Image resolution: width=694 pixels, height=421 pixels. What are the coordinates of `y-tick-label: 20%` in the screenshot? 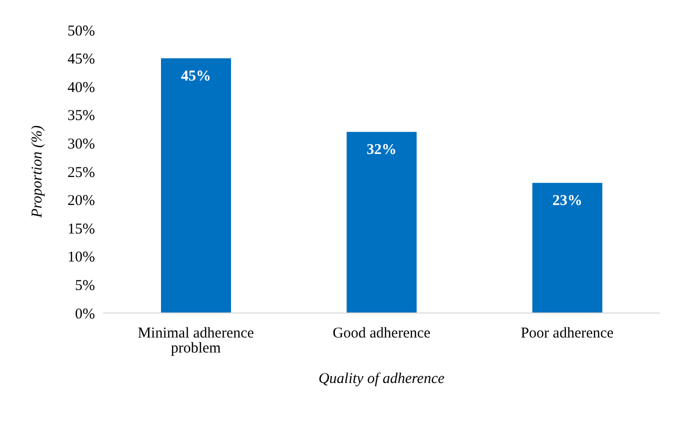 It's located at (81, 201).